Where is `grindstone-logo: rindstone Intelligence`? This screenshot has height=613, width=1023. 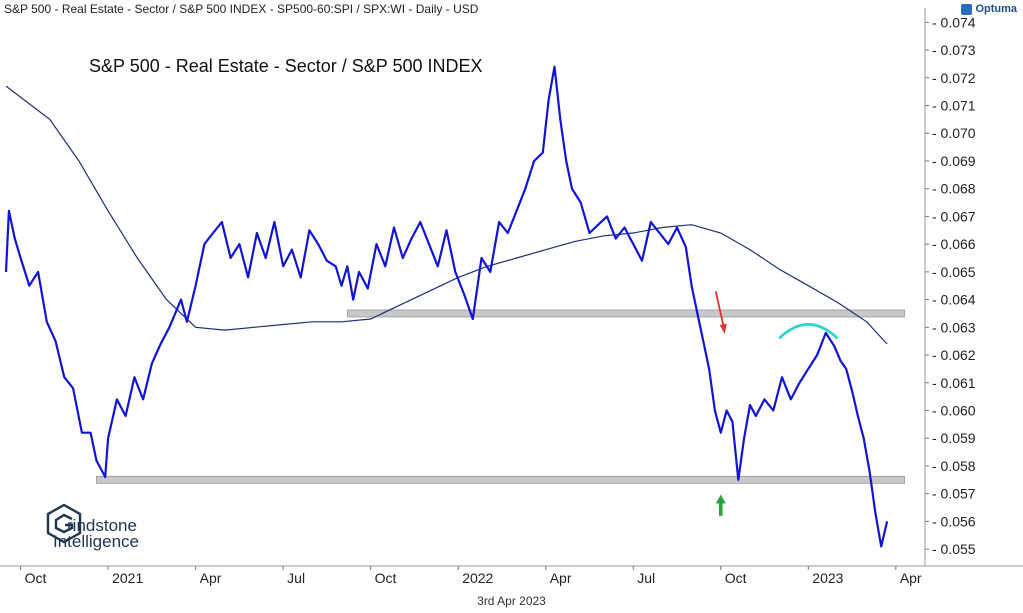
grindstone-logo: rindstone Intelligence is located at coordinates (92, 527).